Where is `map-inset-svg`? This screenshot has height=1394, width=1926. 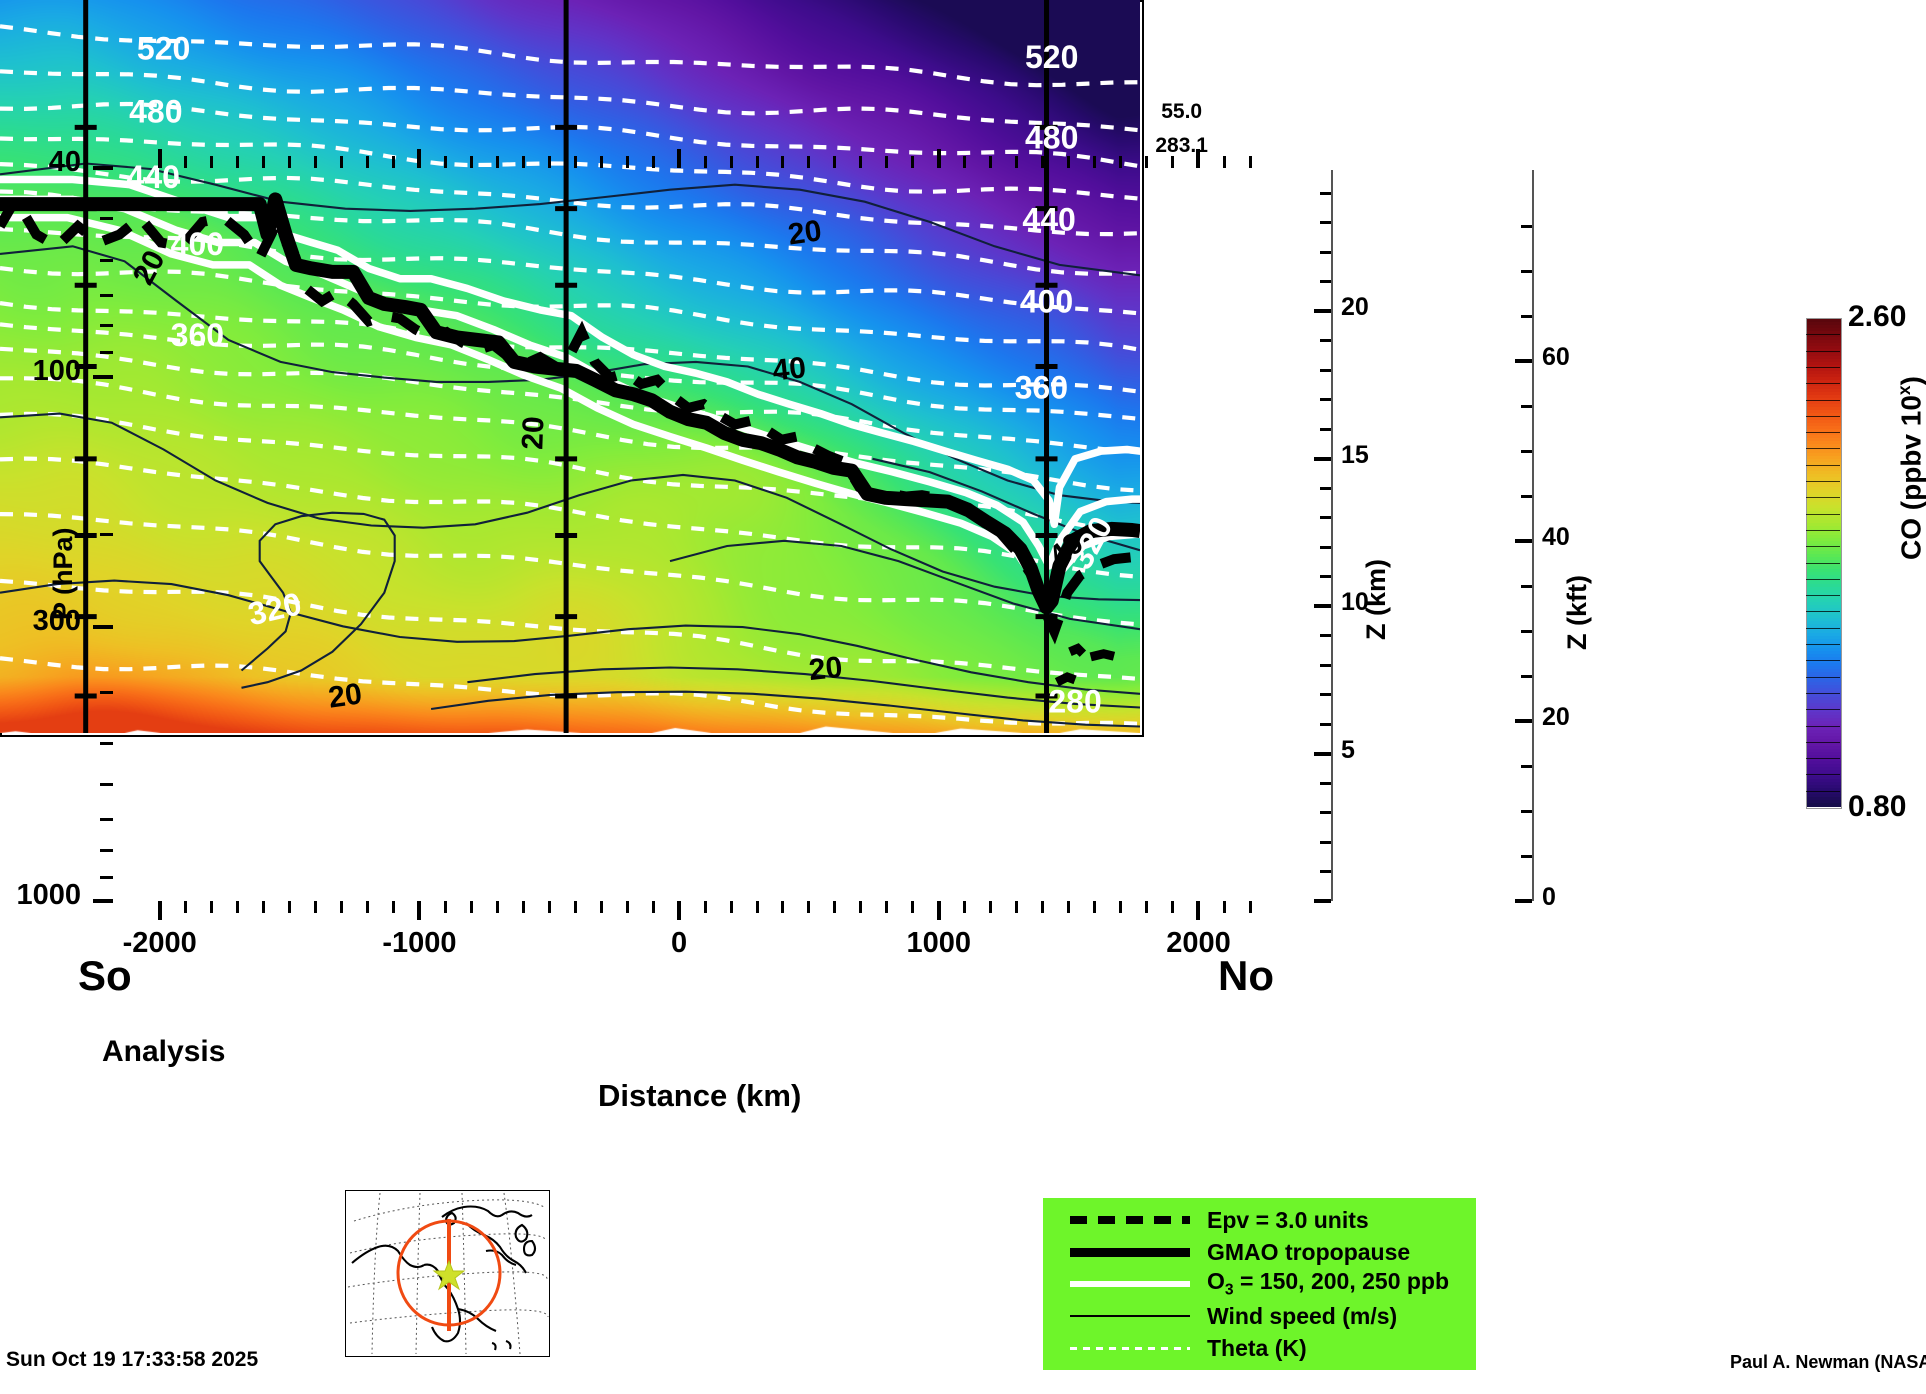
map-inset-svg is located at coordinates (448, 1273).